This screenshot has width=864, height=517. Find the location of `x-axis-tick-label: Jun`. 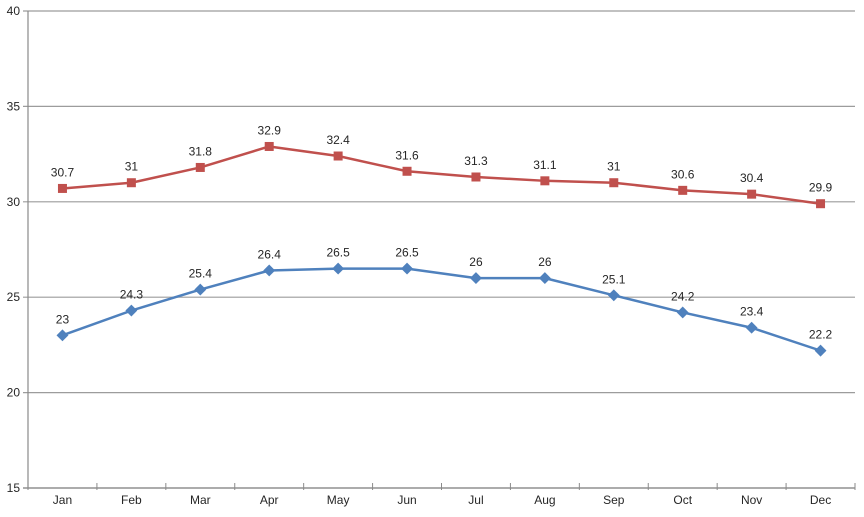

x-axis-tick-label: Jun is located at coordinates (406, 500).